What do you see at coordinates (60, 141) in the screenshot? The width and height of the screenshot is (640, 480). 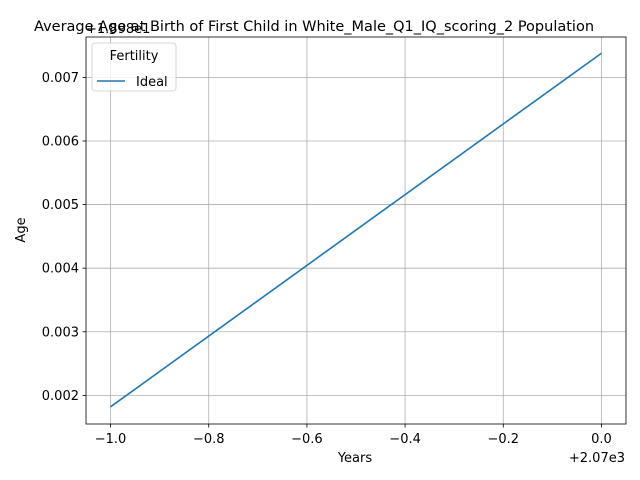 I see `y-tick-label: 0.006` at bounding box center [60, 141].